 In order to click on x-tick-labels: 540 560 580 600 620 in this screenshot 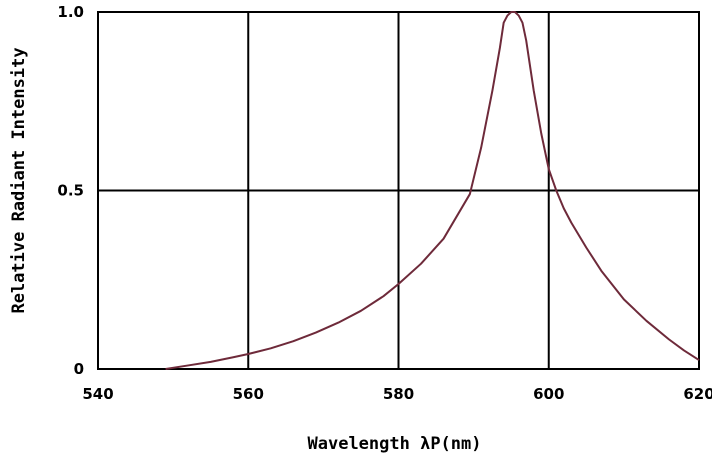, I will do `click(397, 394)`.